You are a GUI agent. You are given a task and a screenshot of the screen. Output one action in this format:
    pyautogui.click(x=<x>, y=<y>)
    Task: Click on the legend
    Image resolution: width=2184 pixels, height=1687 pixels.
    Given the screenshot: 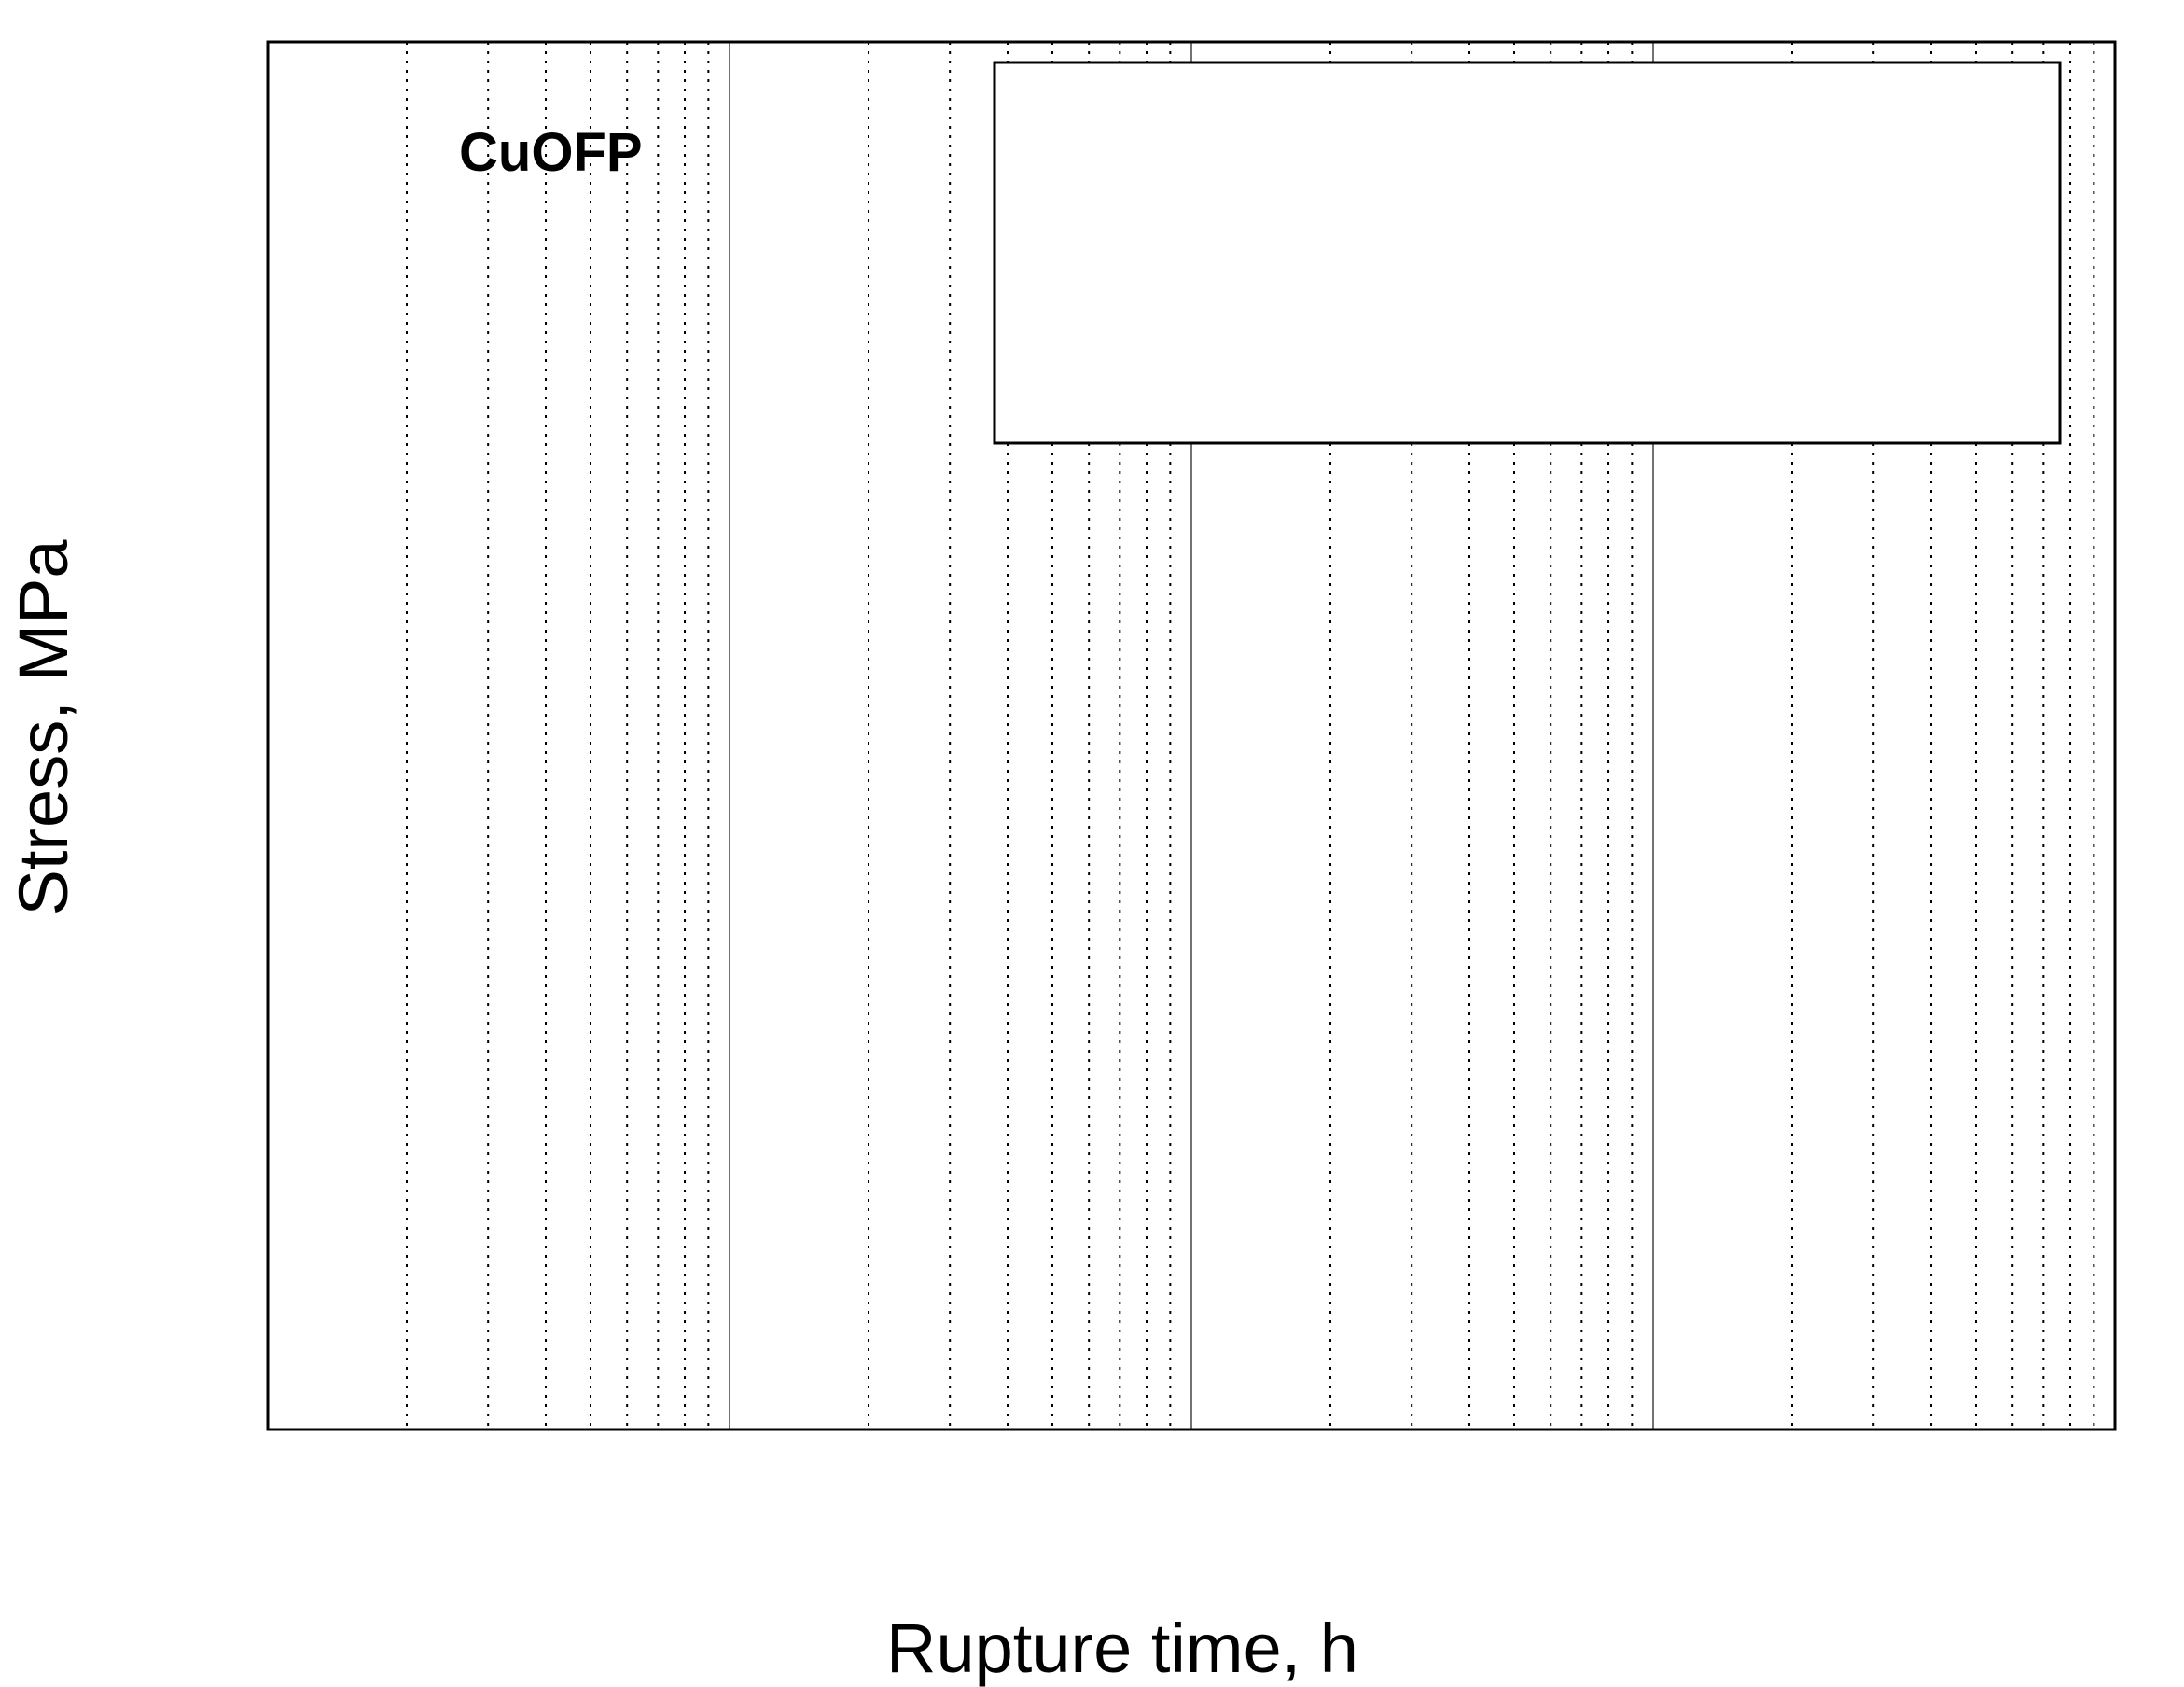 What is the action you would take?
    pyautogui.click(x=1527, y=253)
    